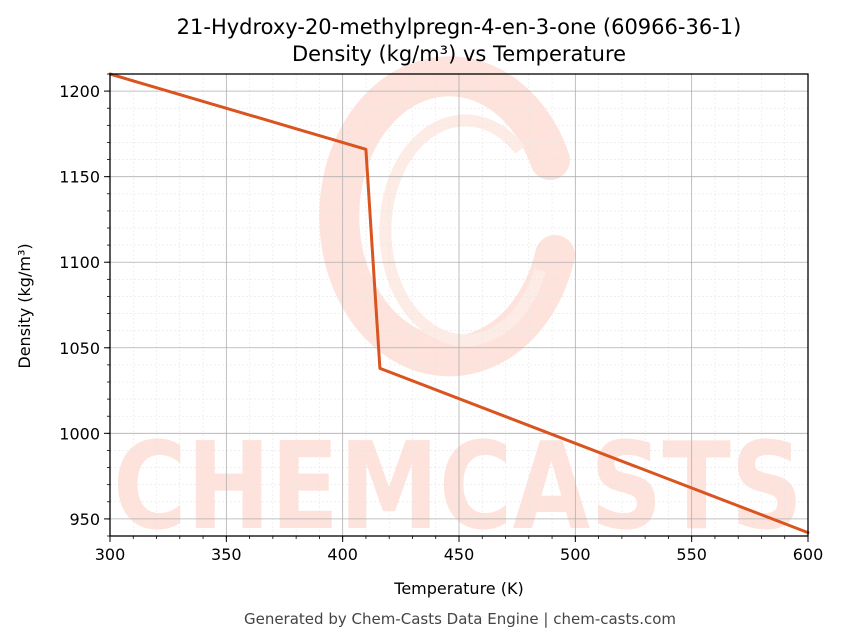 Image resolution: width=843 pixels, height=644 pixels. Describe the element at coordinates (79, 91) in the screenshot. I see `y-tick-label: 1200` at that location.